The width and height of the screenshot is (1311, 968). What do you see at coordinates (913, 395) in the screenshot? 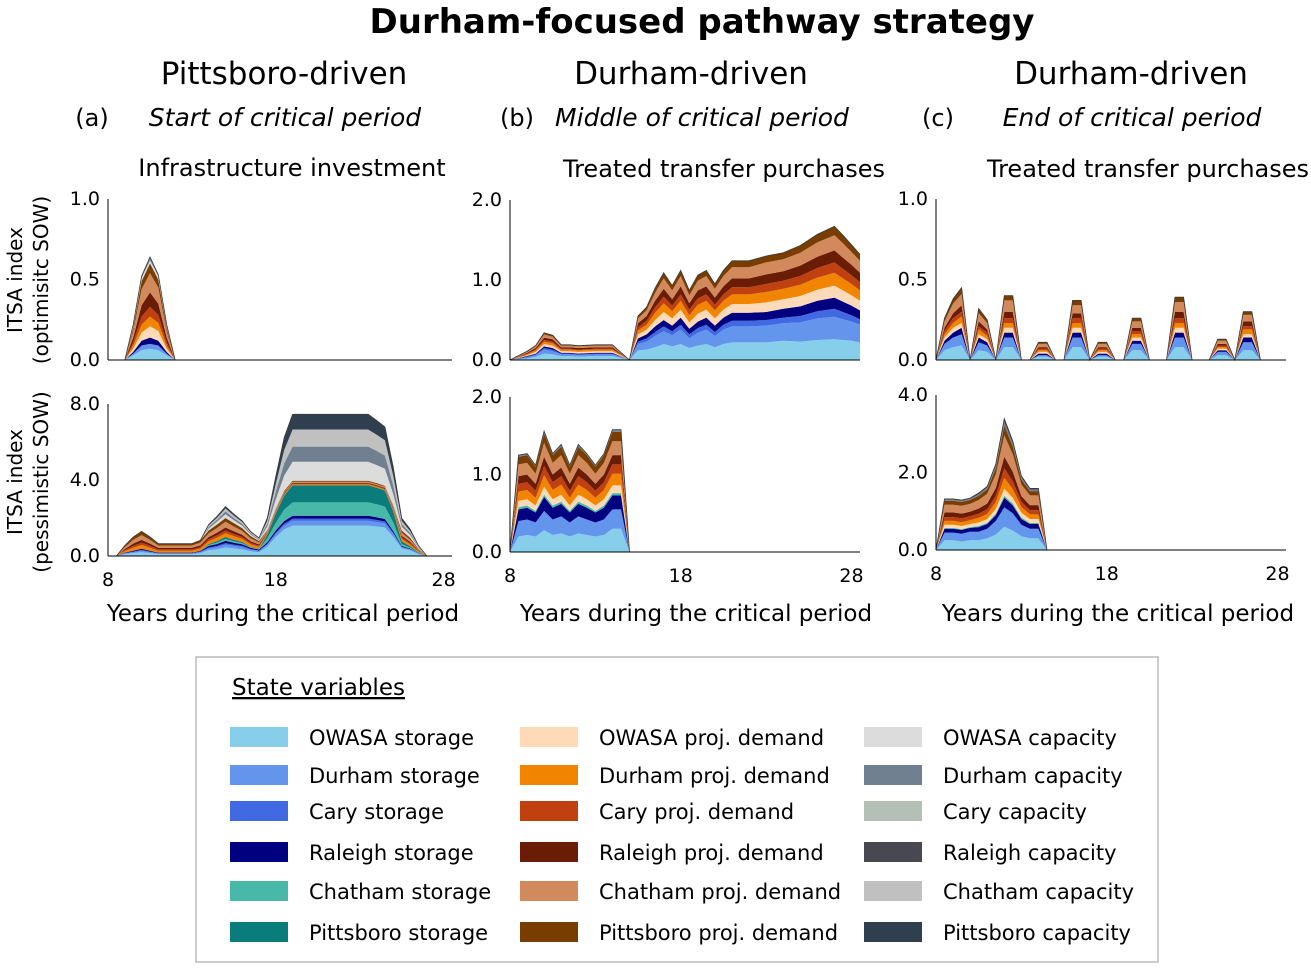
I see `y-tick-label-c-pess-2: 4.0` at bounding box center [913, 395].